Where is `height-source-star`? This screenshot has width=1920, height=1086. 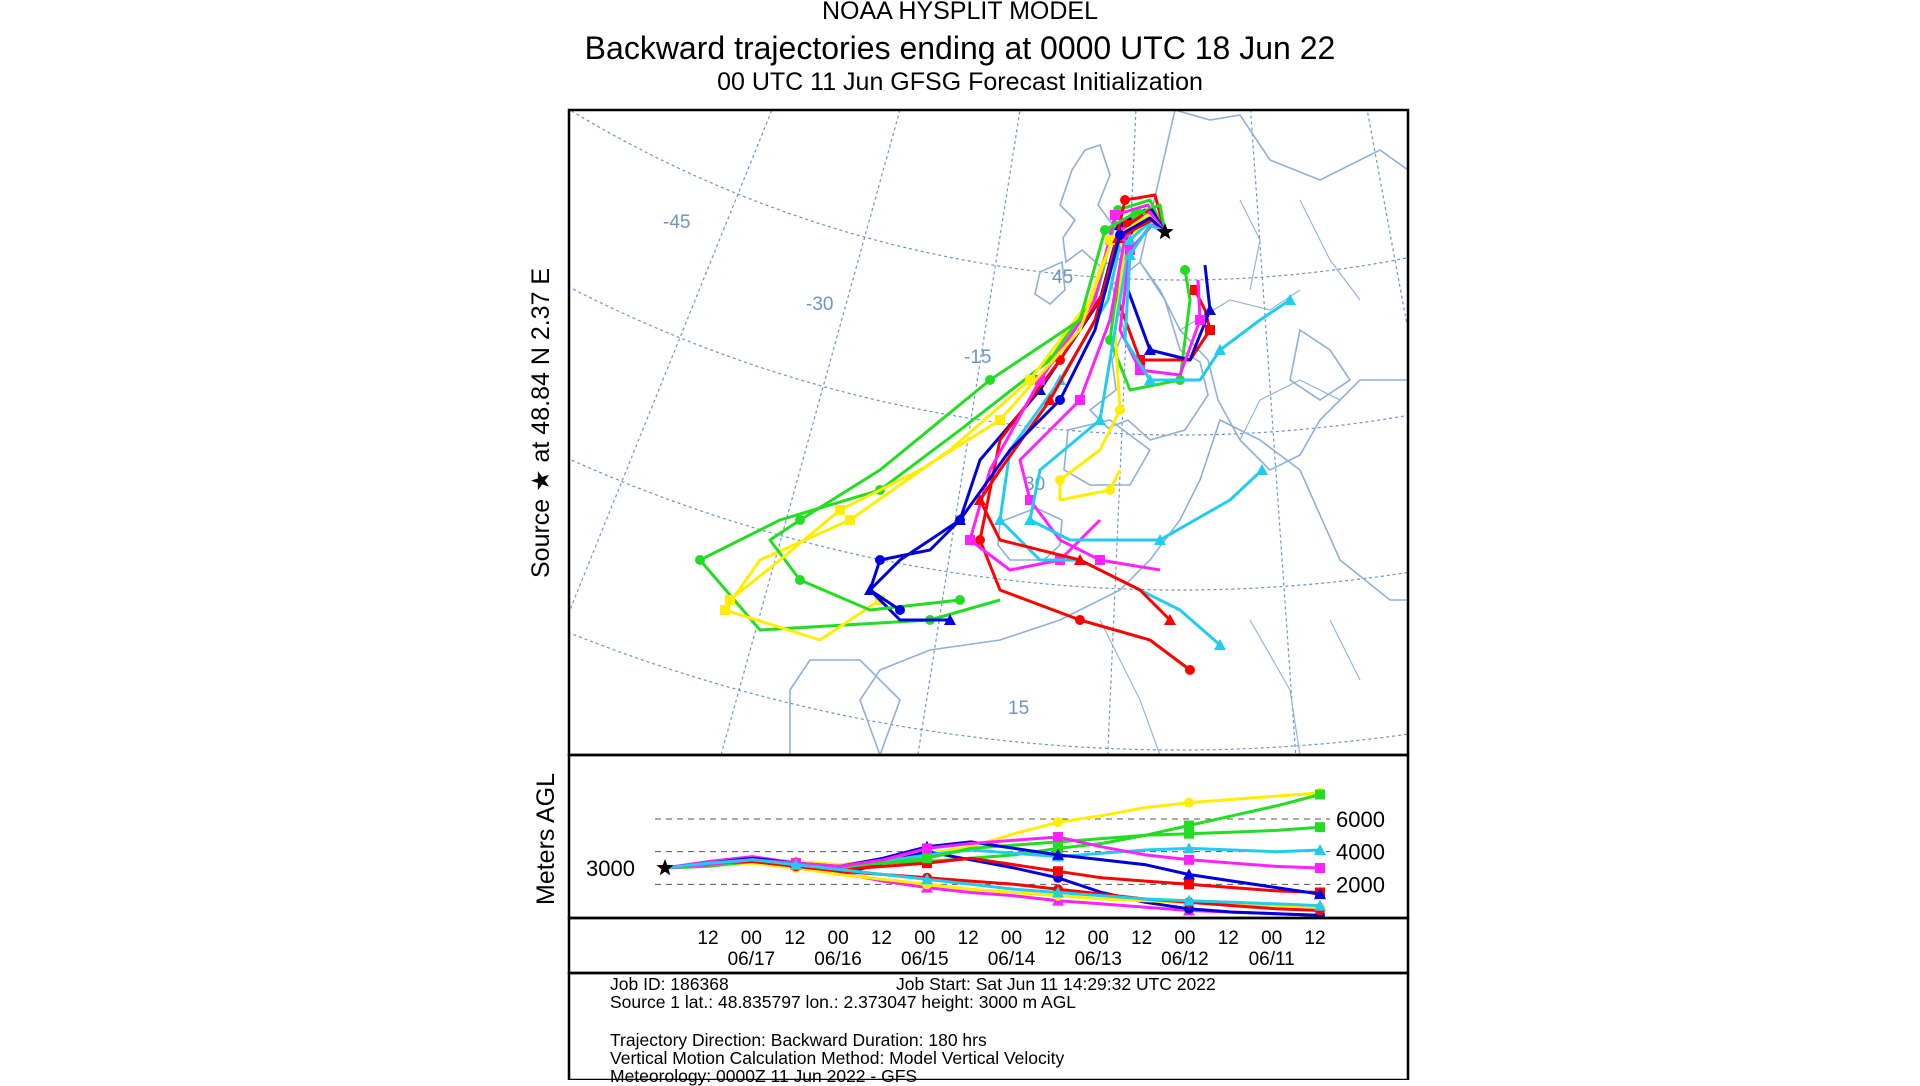
height-source-star is located at coordinates (665, 867).